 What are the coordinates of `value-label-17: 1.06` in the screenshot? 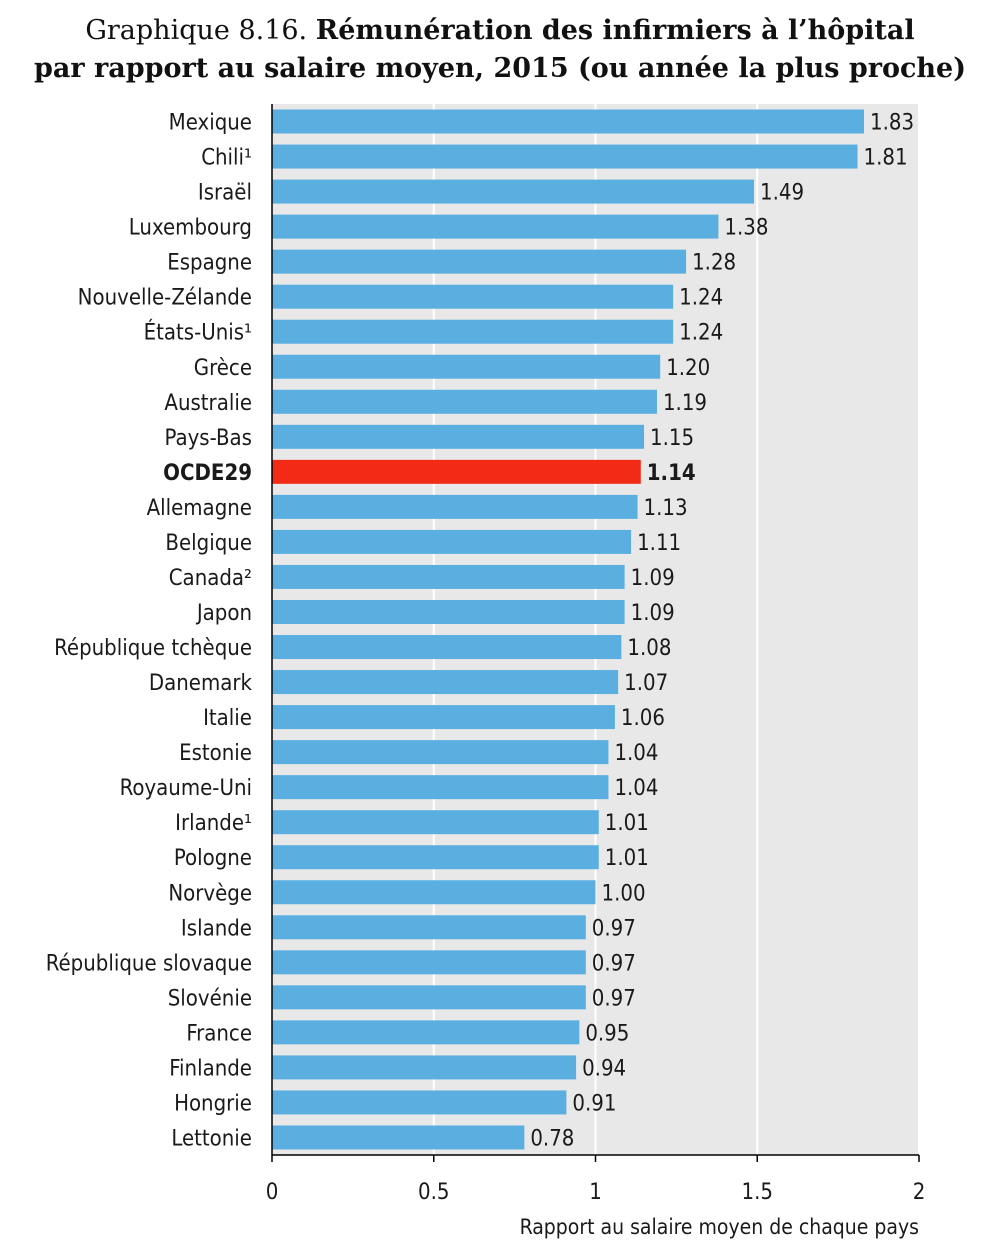 It's located at (643, 718).